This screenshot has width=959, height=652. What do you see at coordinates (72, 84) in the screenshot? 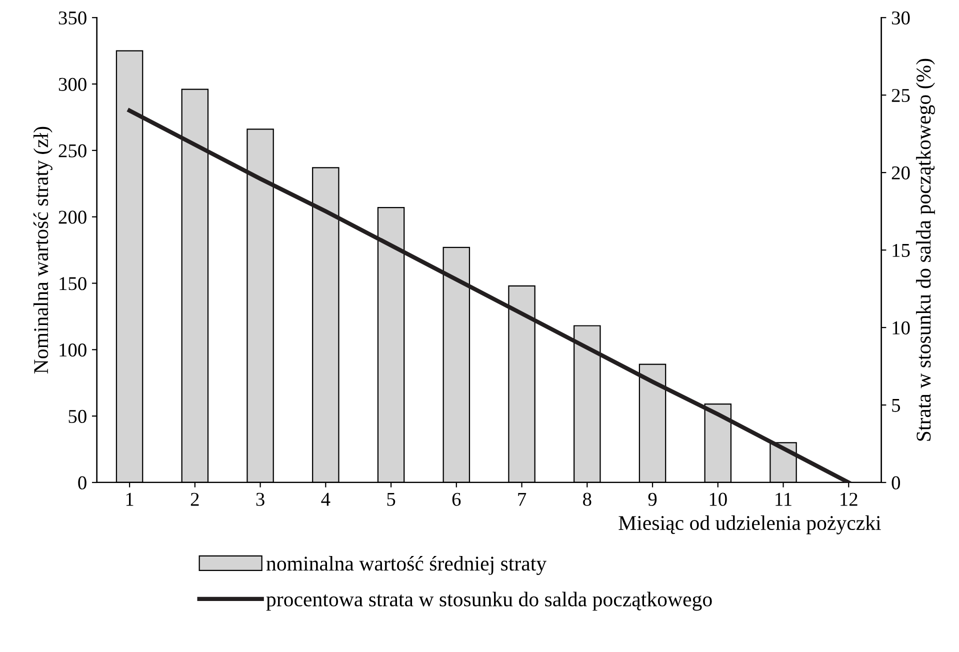
I see `y-tick-label: 300` at bounding box center [72, 84].